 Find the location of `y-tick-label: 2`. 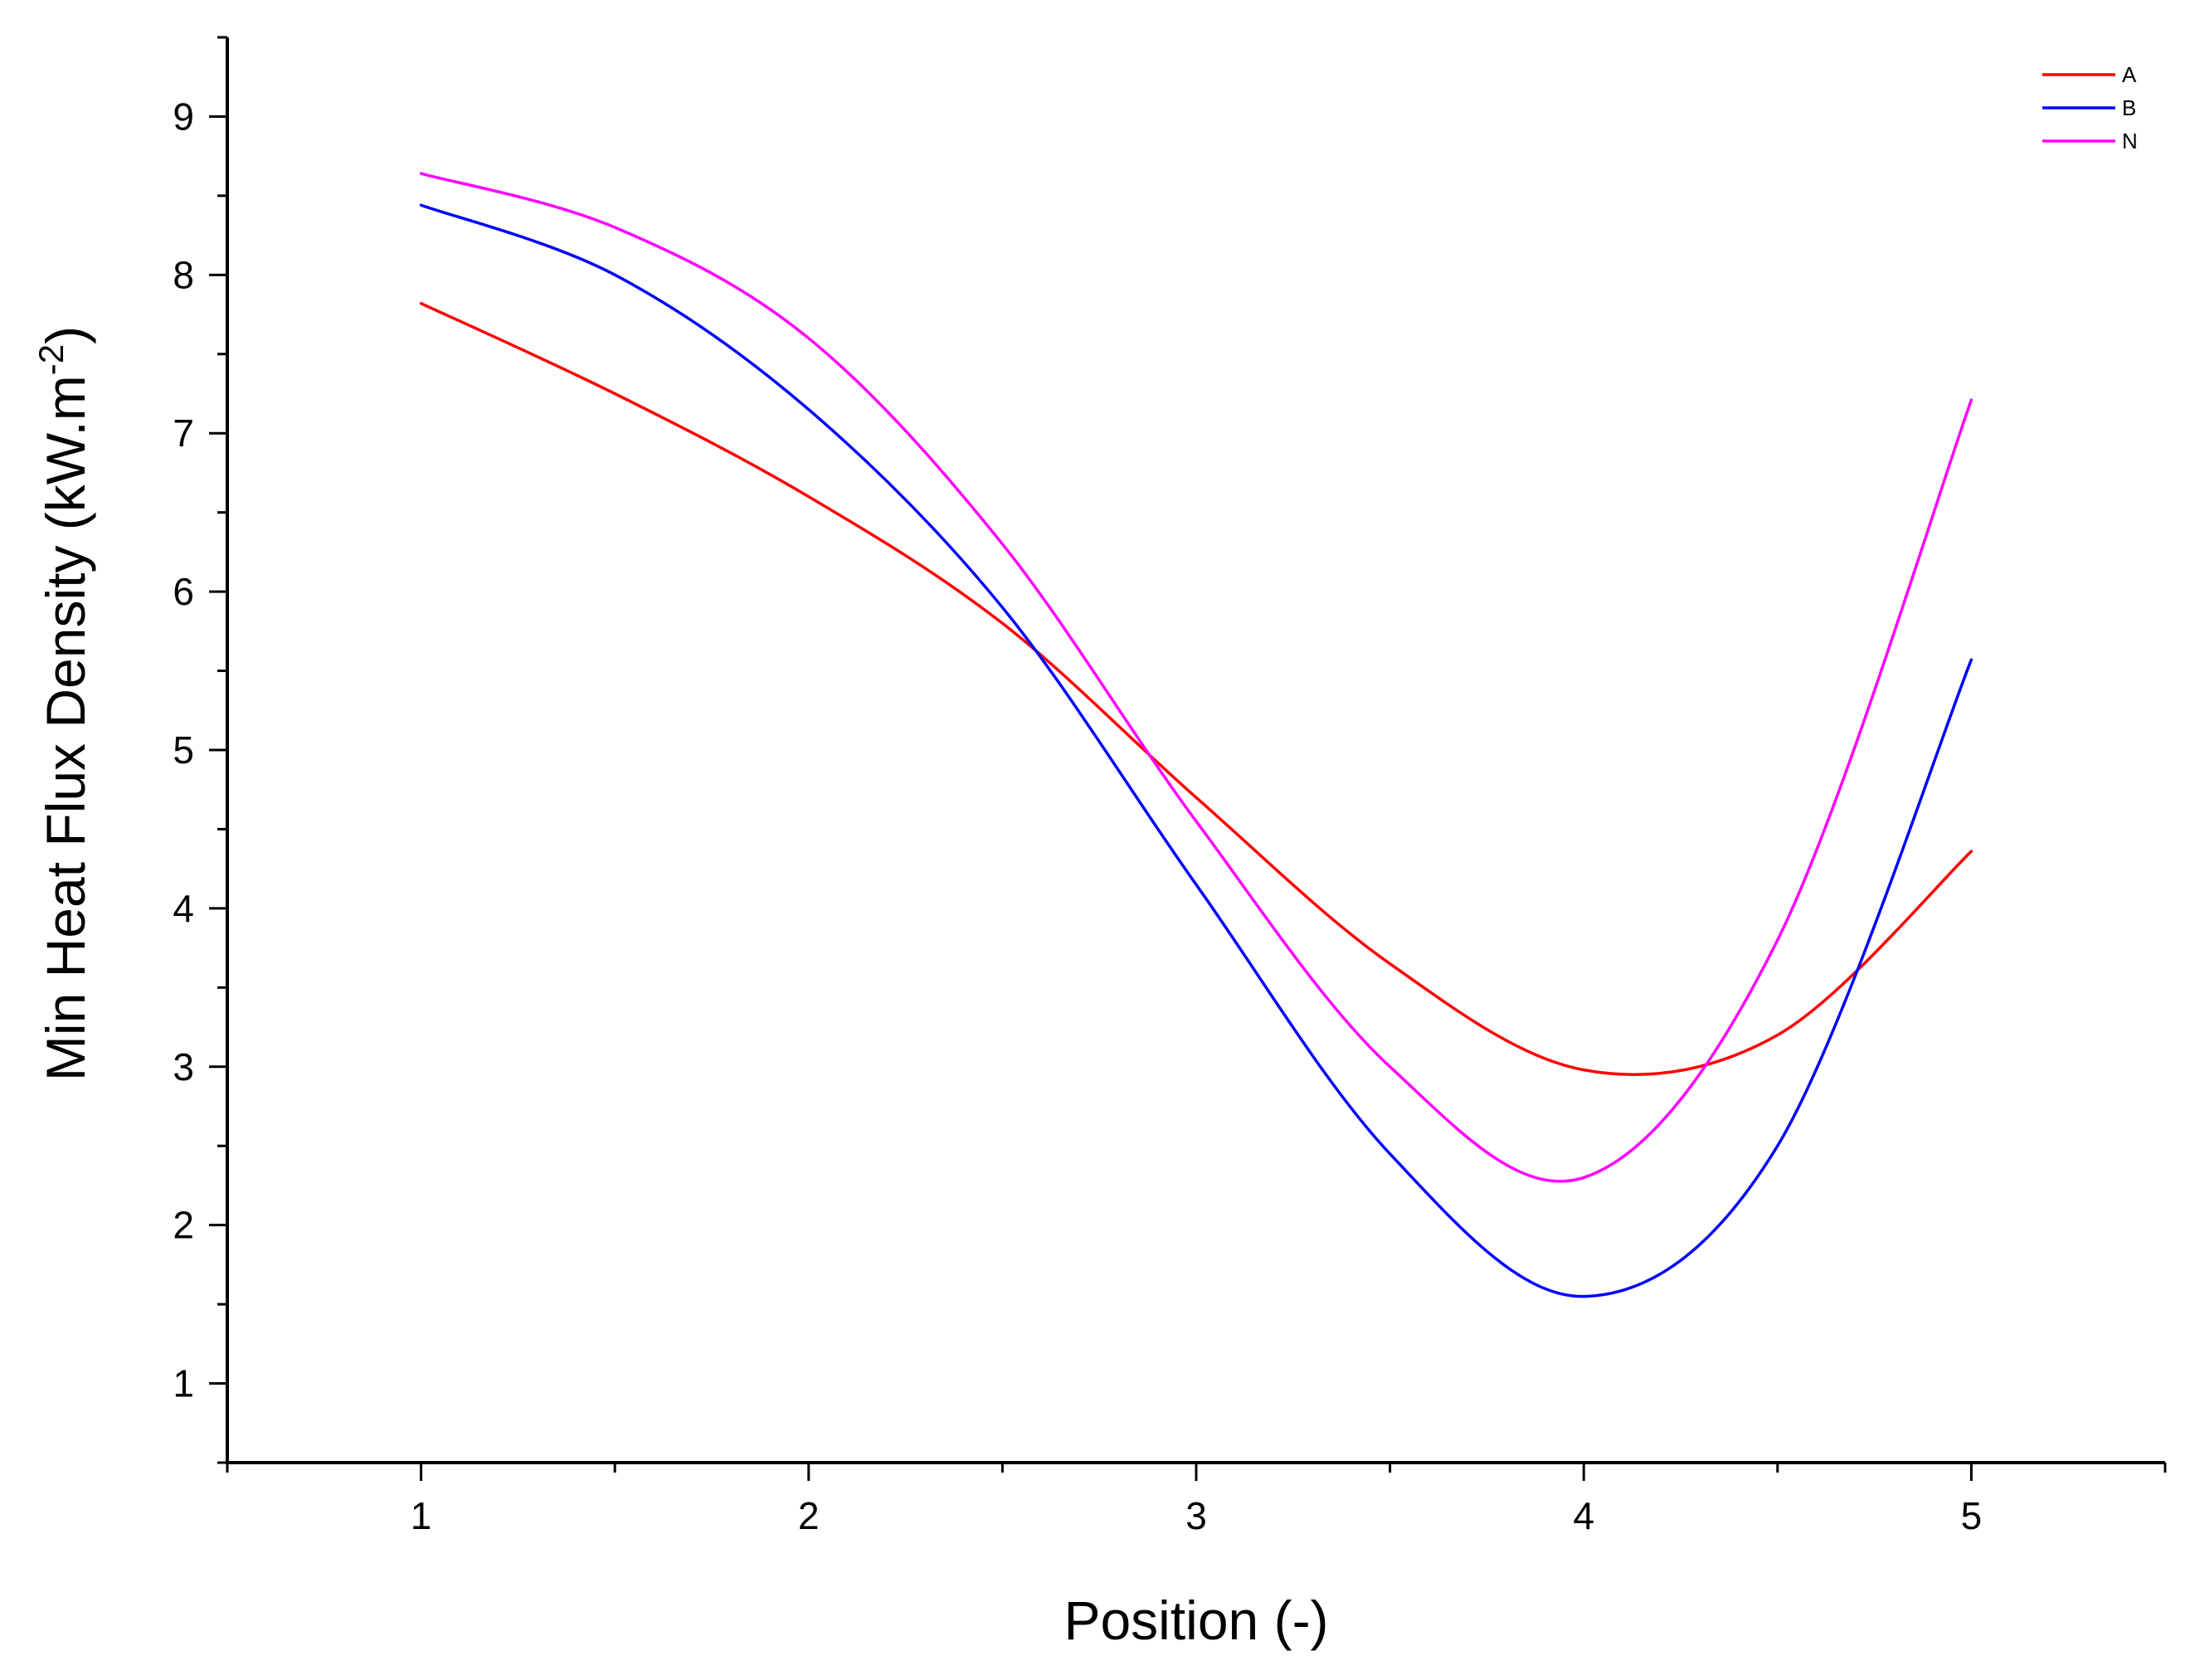

y-tick-label: 2 is located at coordinates (183, 1225).